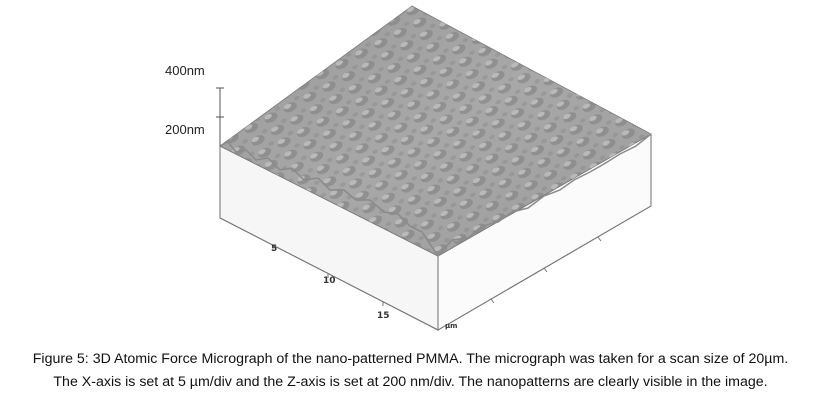 The height and width of the screenshot is (409, 821). I want to click on surface-rim-right, so click(544, 195).